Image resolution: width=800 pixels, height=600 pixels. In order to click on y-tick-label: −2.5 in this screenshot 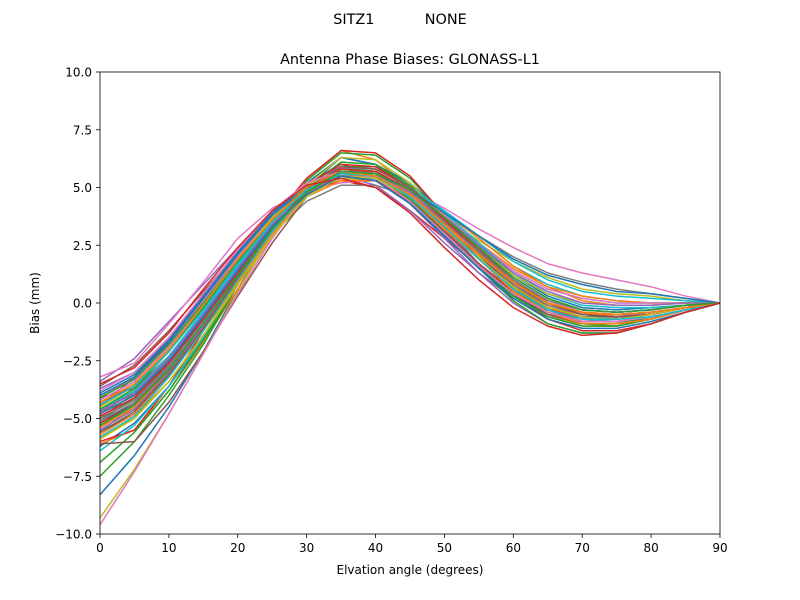, I will do `click(77, 361)`.